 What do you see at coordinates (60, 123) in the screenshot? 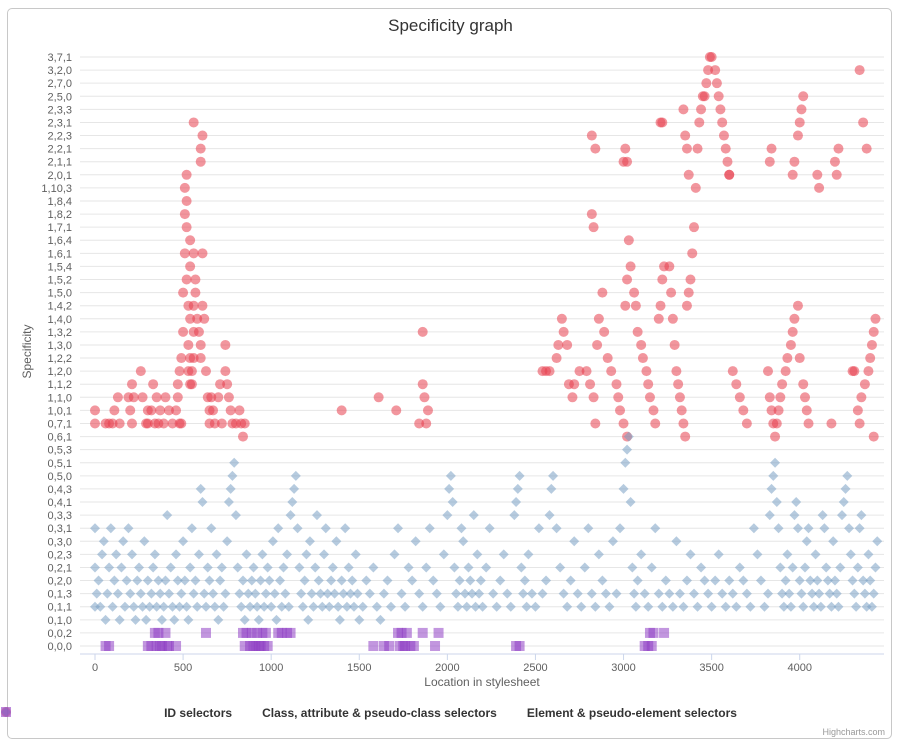
I see `y-tick-label: 2,3,1` at bounding box center [60, 123].